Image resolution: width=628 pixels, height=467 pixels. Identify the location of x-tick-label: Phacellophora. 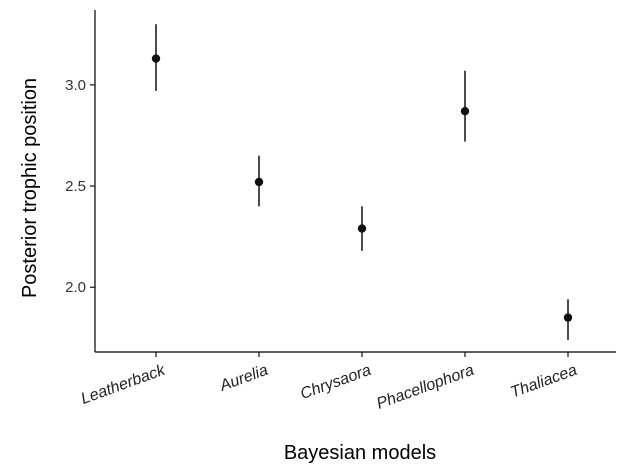
(425, 387).